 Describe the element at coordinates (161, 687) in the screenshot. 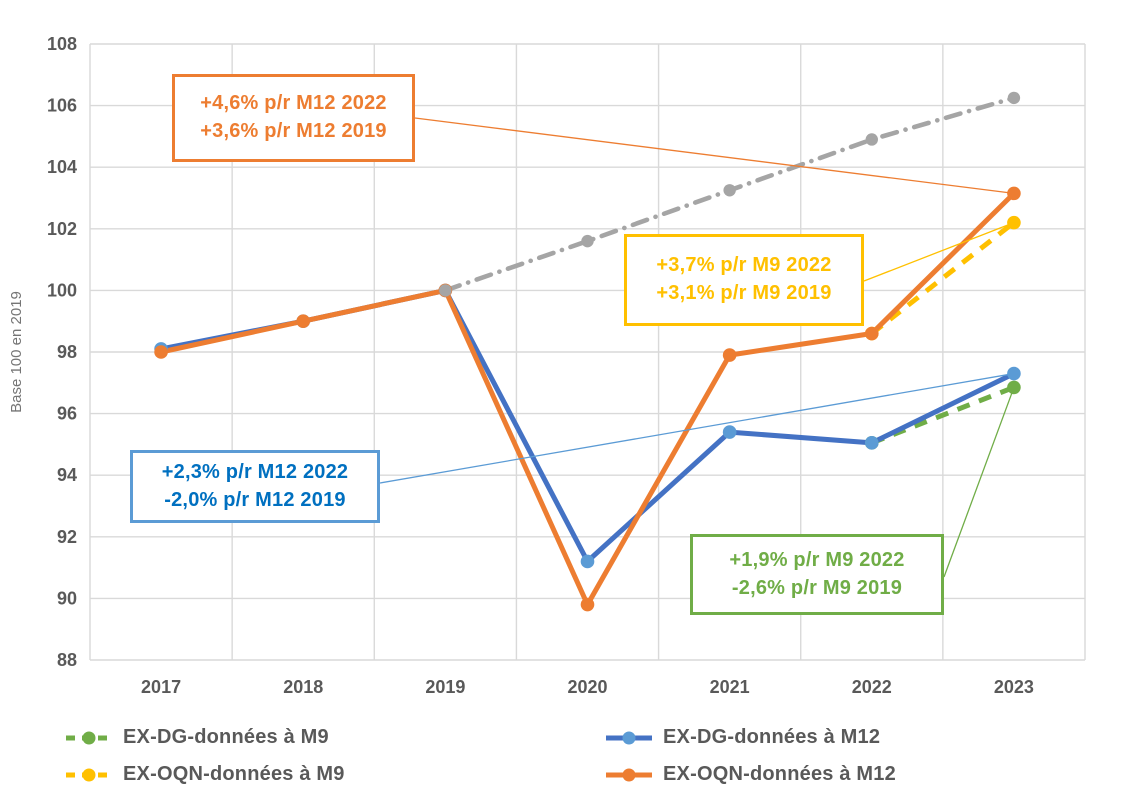

I see `x-tick-label: 2017` at that location.